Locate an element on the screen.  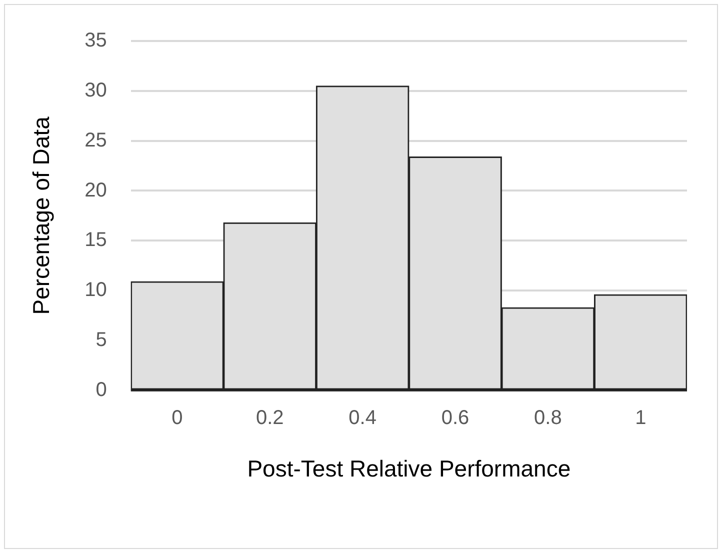
x-tick-label: 0.6 is located at coordinates (455, 417).